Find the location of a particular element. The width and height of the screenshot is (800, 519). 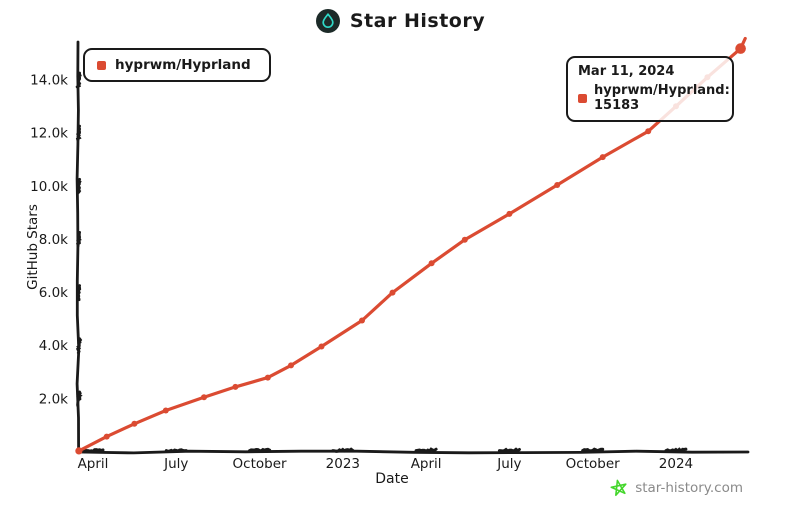

tooltip-box: Mar 11, 2024 hyprwm/Hyprland: 15183 is located at coordinates (650, 89).